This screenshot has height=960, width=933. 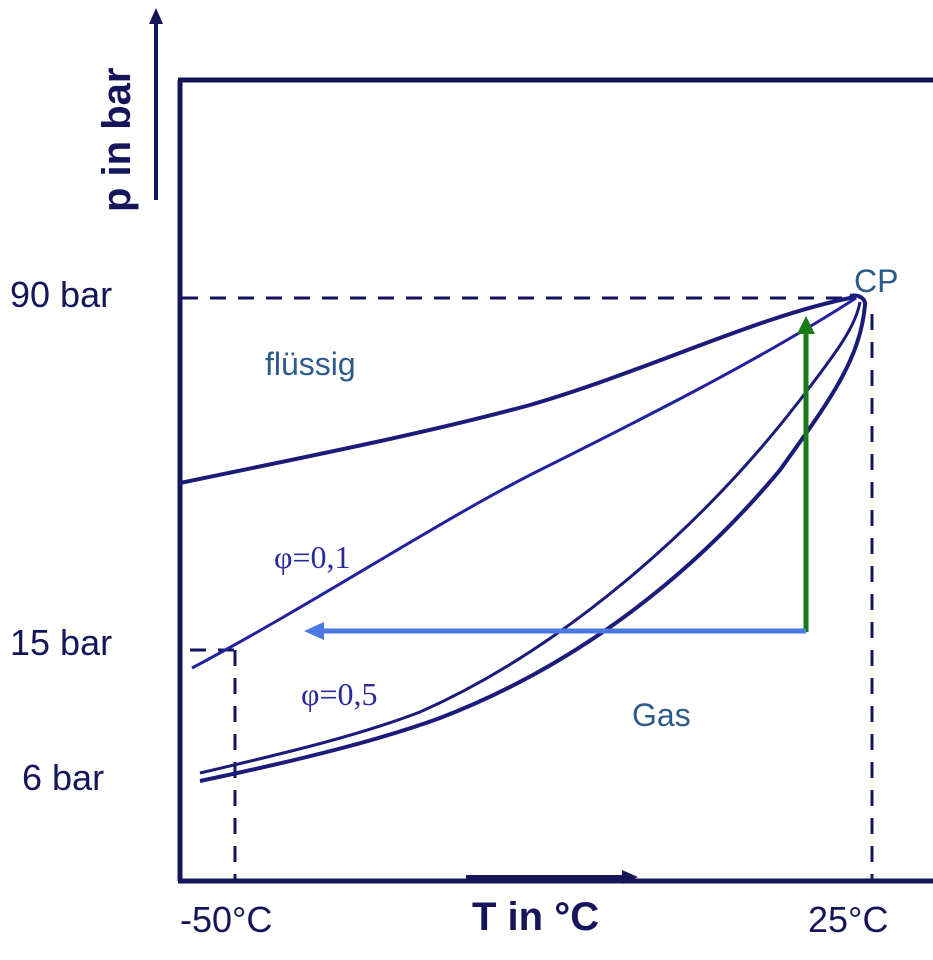 I want to click on phi-01-label: φ=0,1, so click(x=312, y=557).